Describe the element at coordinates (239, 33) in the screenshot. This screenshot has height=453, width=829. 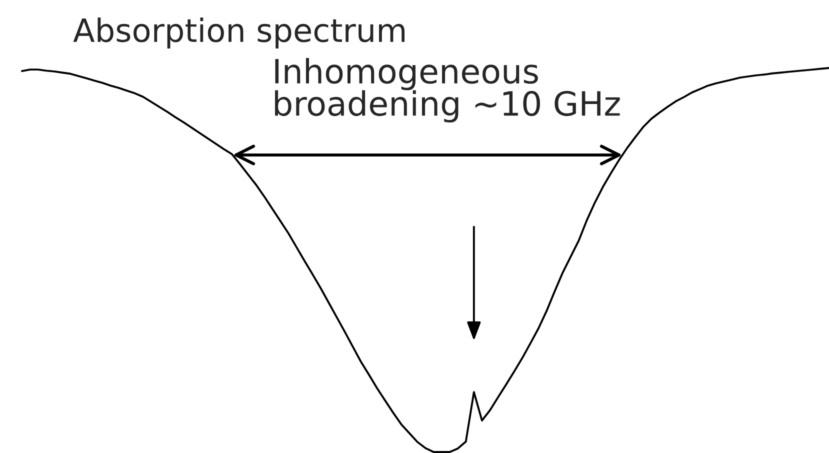
I see `chart-title: Absorption spectrum` at that location.